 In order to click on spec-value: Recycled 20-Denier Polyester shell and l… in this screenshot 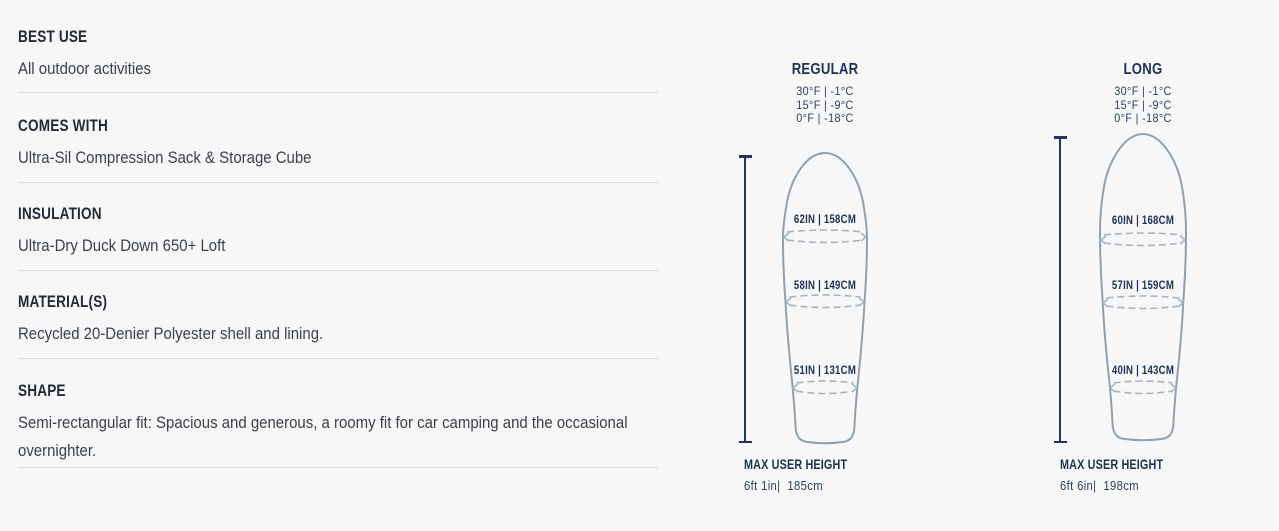, I will do `click(171, 333)`.